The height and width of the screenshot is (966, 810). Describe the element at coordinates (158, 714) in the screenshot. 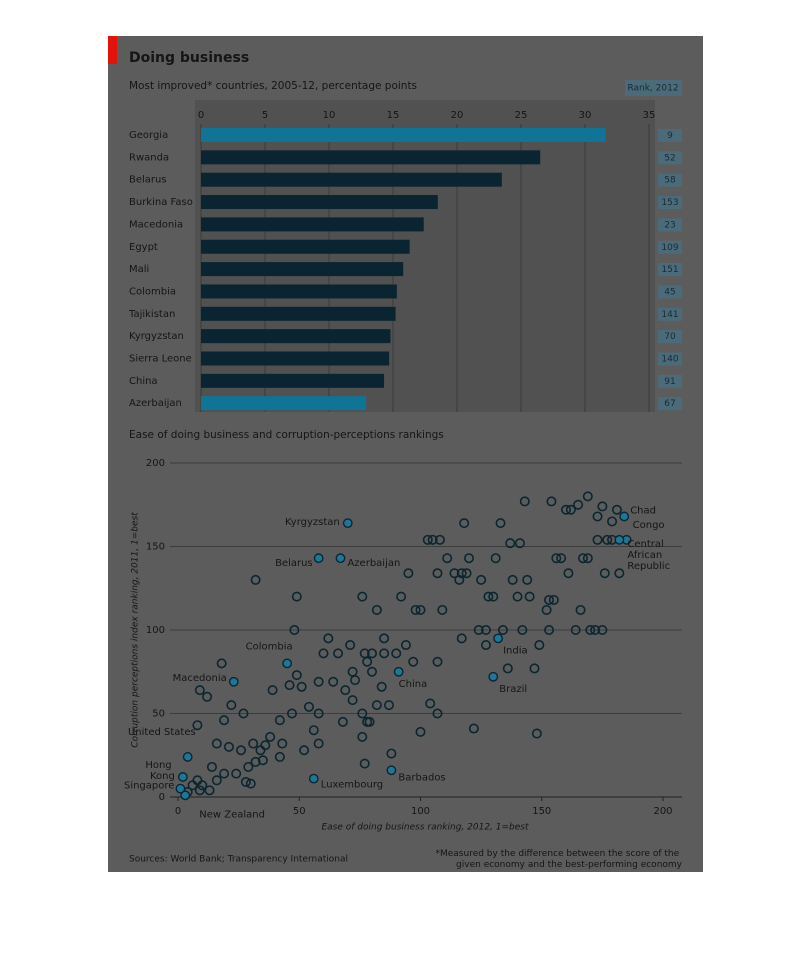

I see `y-tick-label: 50` at that location.